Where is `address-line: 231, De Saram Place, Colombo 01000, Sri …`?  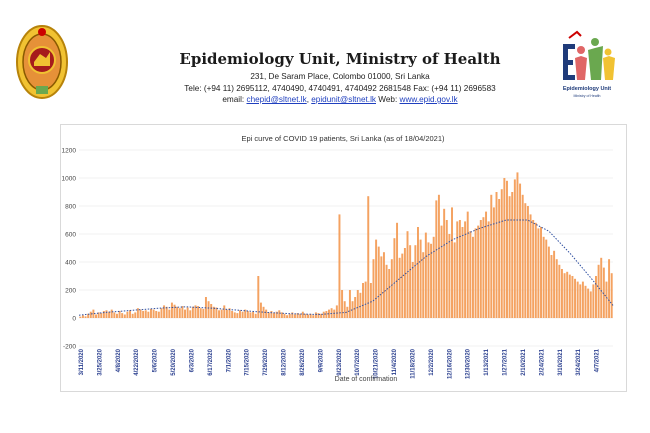
address-line: 231, De Saram Place, Colombo 01000, Sri … is located at coordinates (340, 76).